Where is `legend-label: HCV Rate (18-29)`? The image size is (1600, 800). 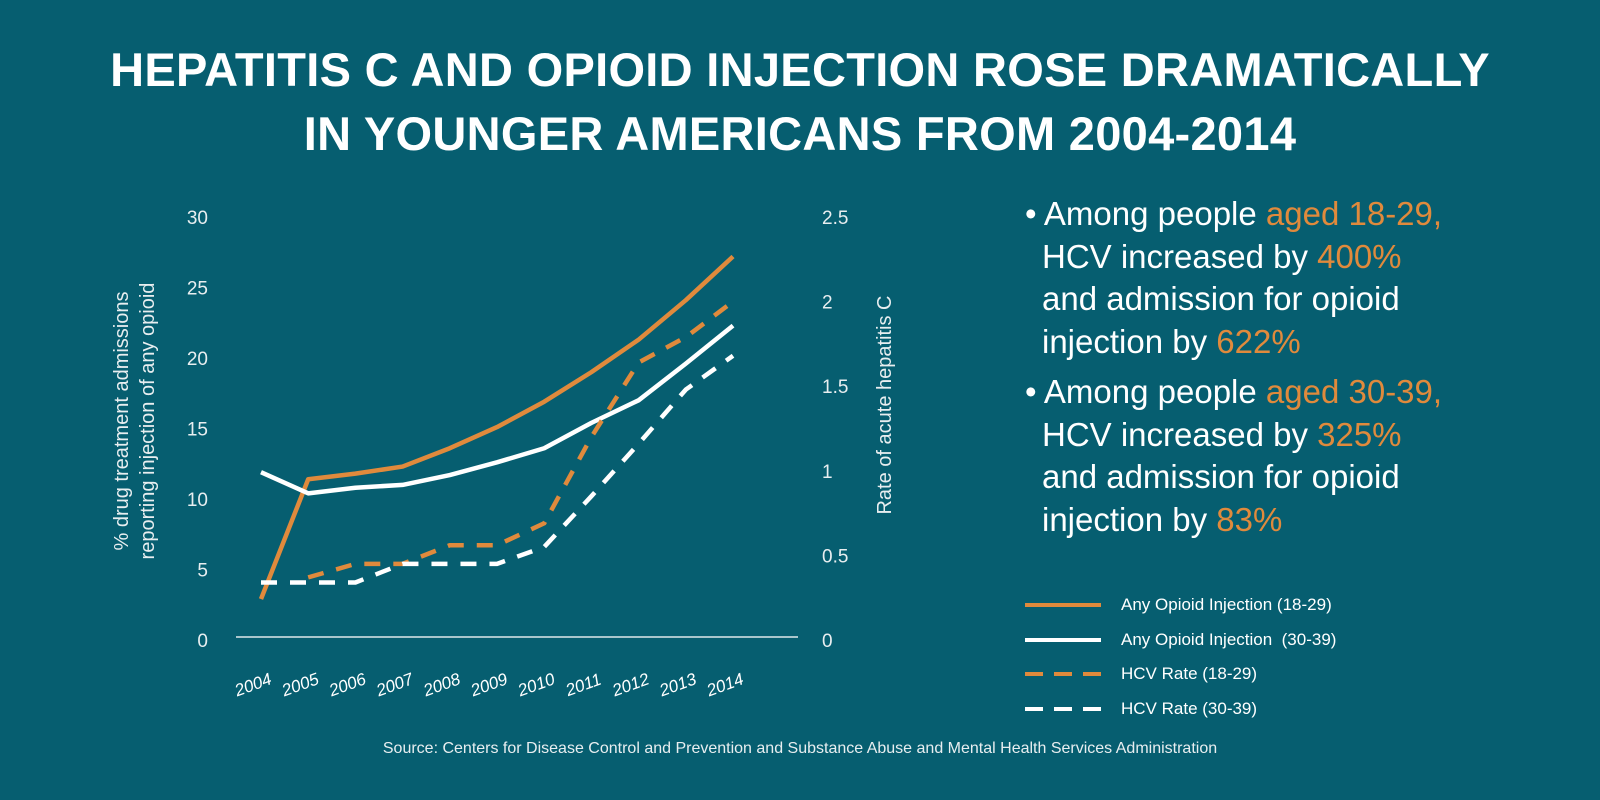 legend-label: HCV Rate (18-29) is located at coordinates (1189, 674).